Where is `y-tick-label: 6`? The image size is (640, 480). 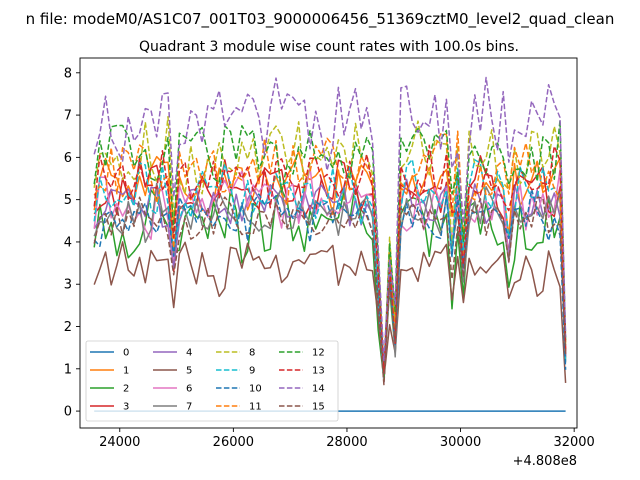
y-tick-label: 6 is located at coordinates (68, 158).